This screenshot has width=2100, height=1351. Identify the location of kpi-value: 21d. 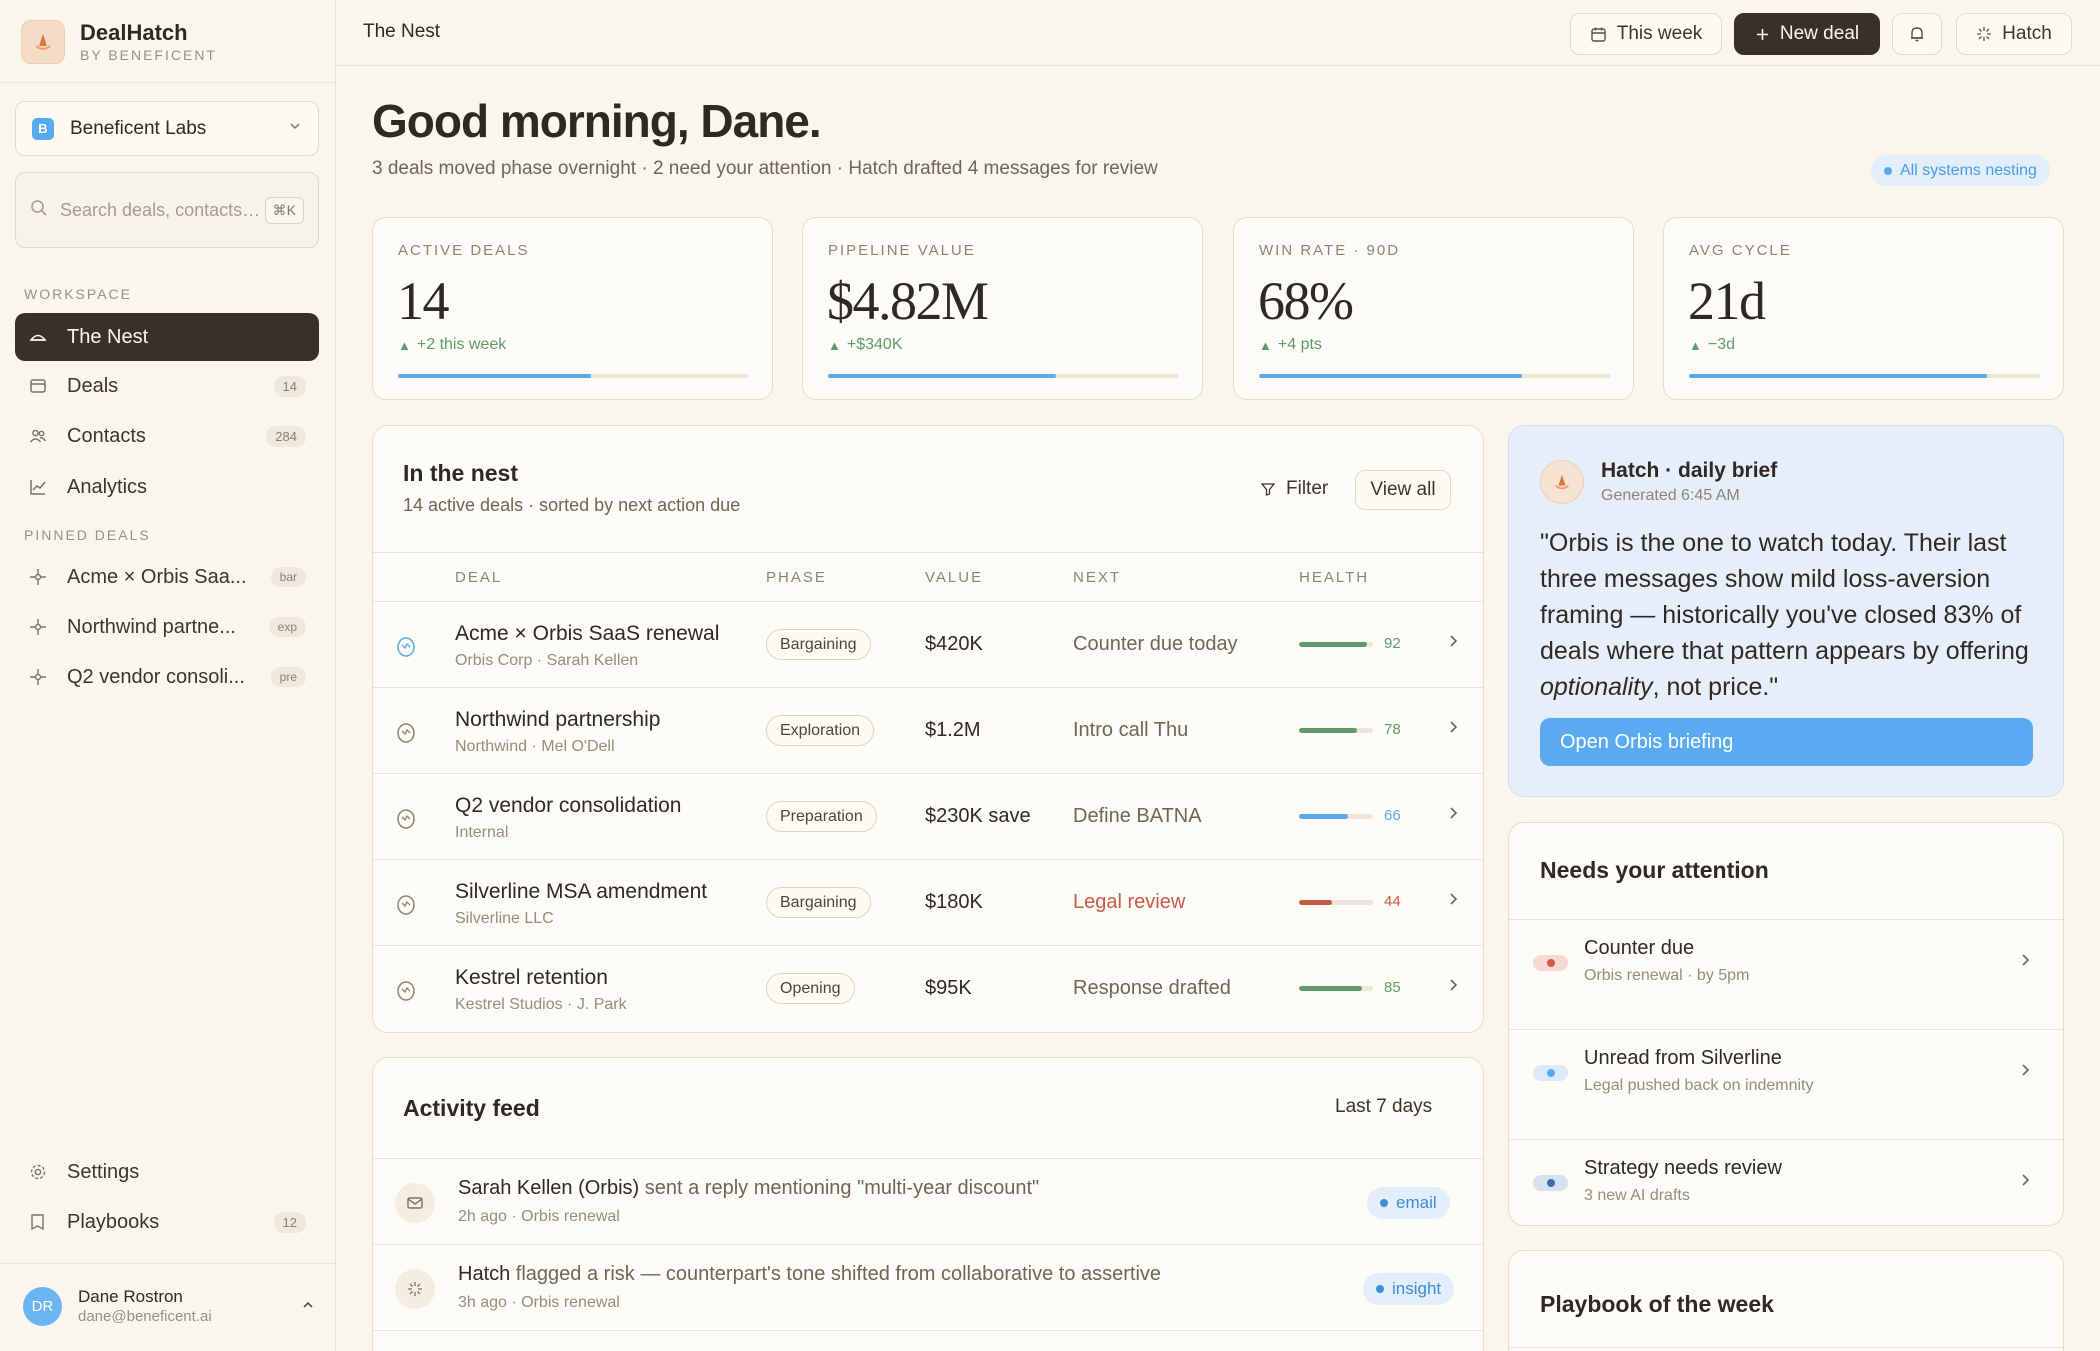
(1727, 301).